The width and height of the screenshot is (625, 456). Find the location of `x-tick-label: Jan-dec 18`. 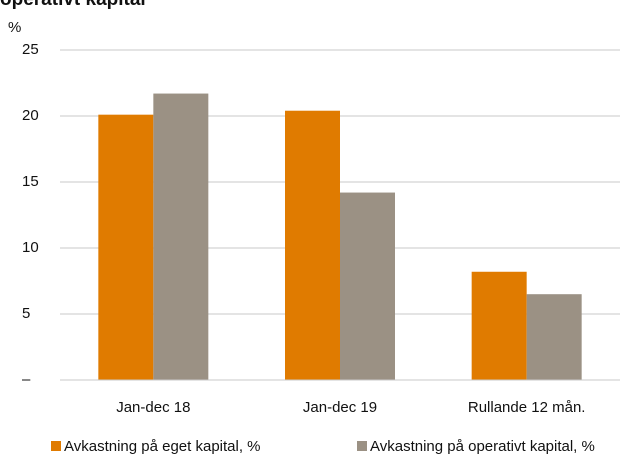

x-tick-label: Jan-dec 18 is located at coordinates (153, 407).